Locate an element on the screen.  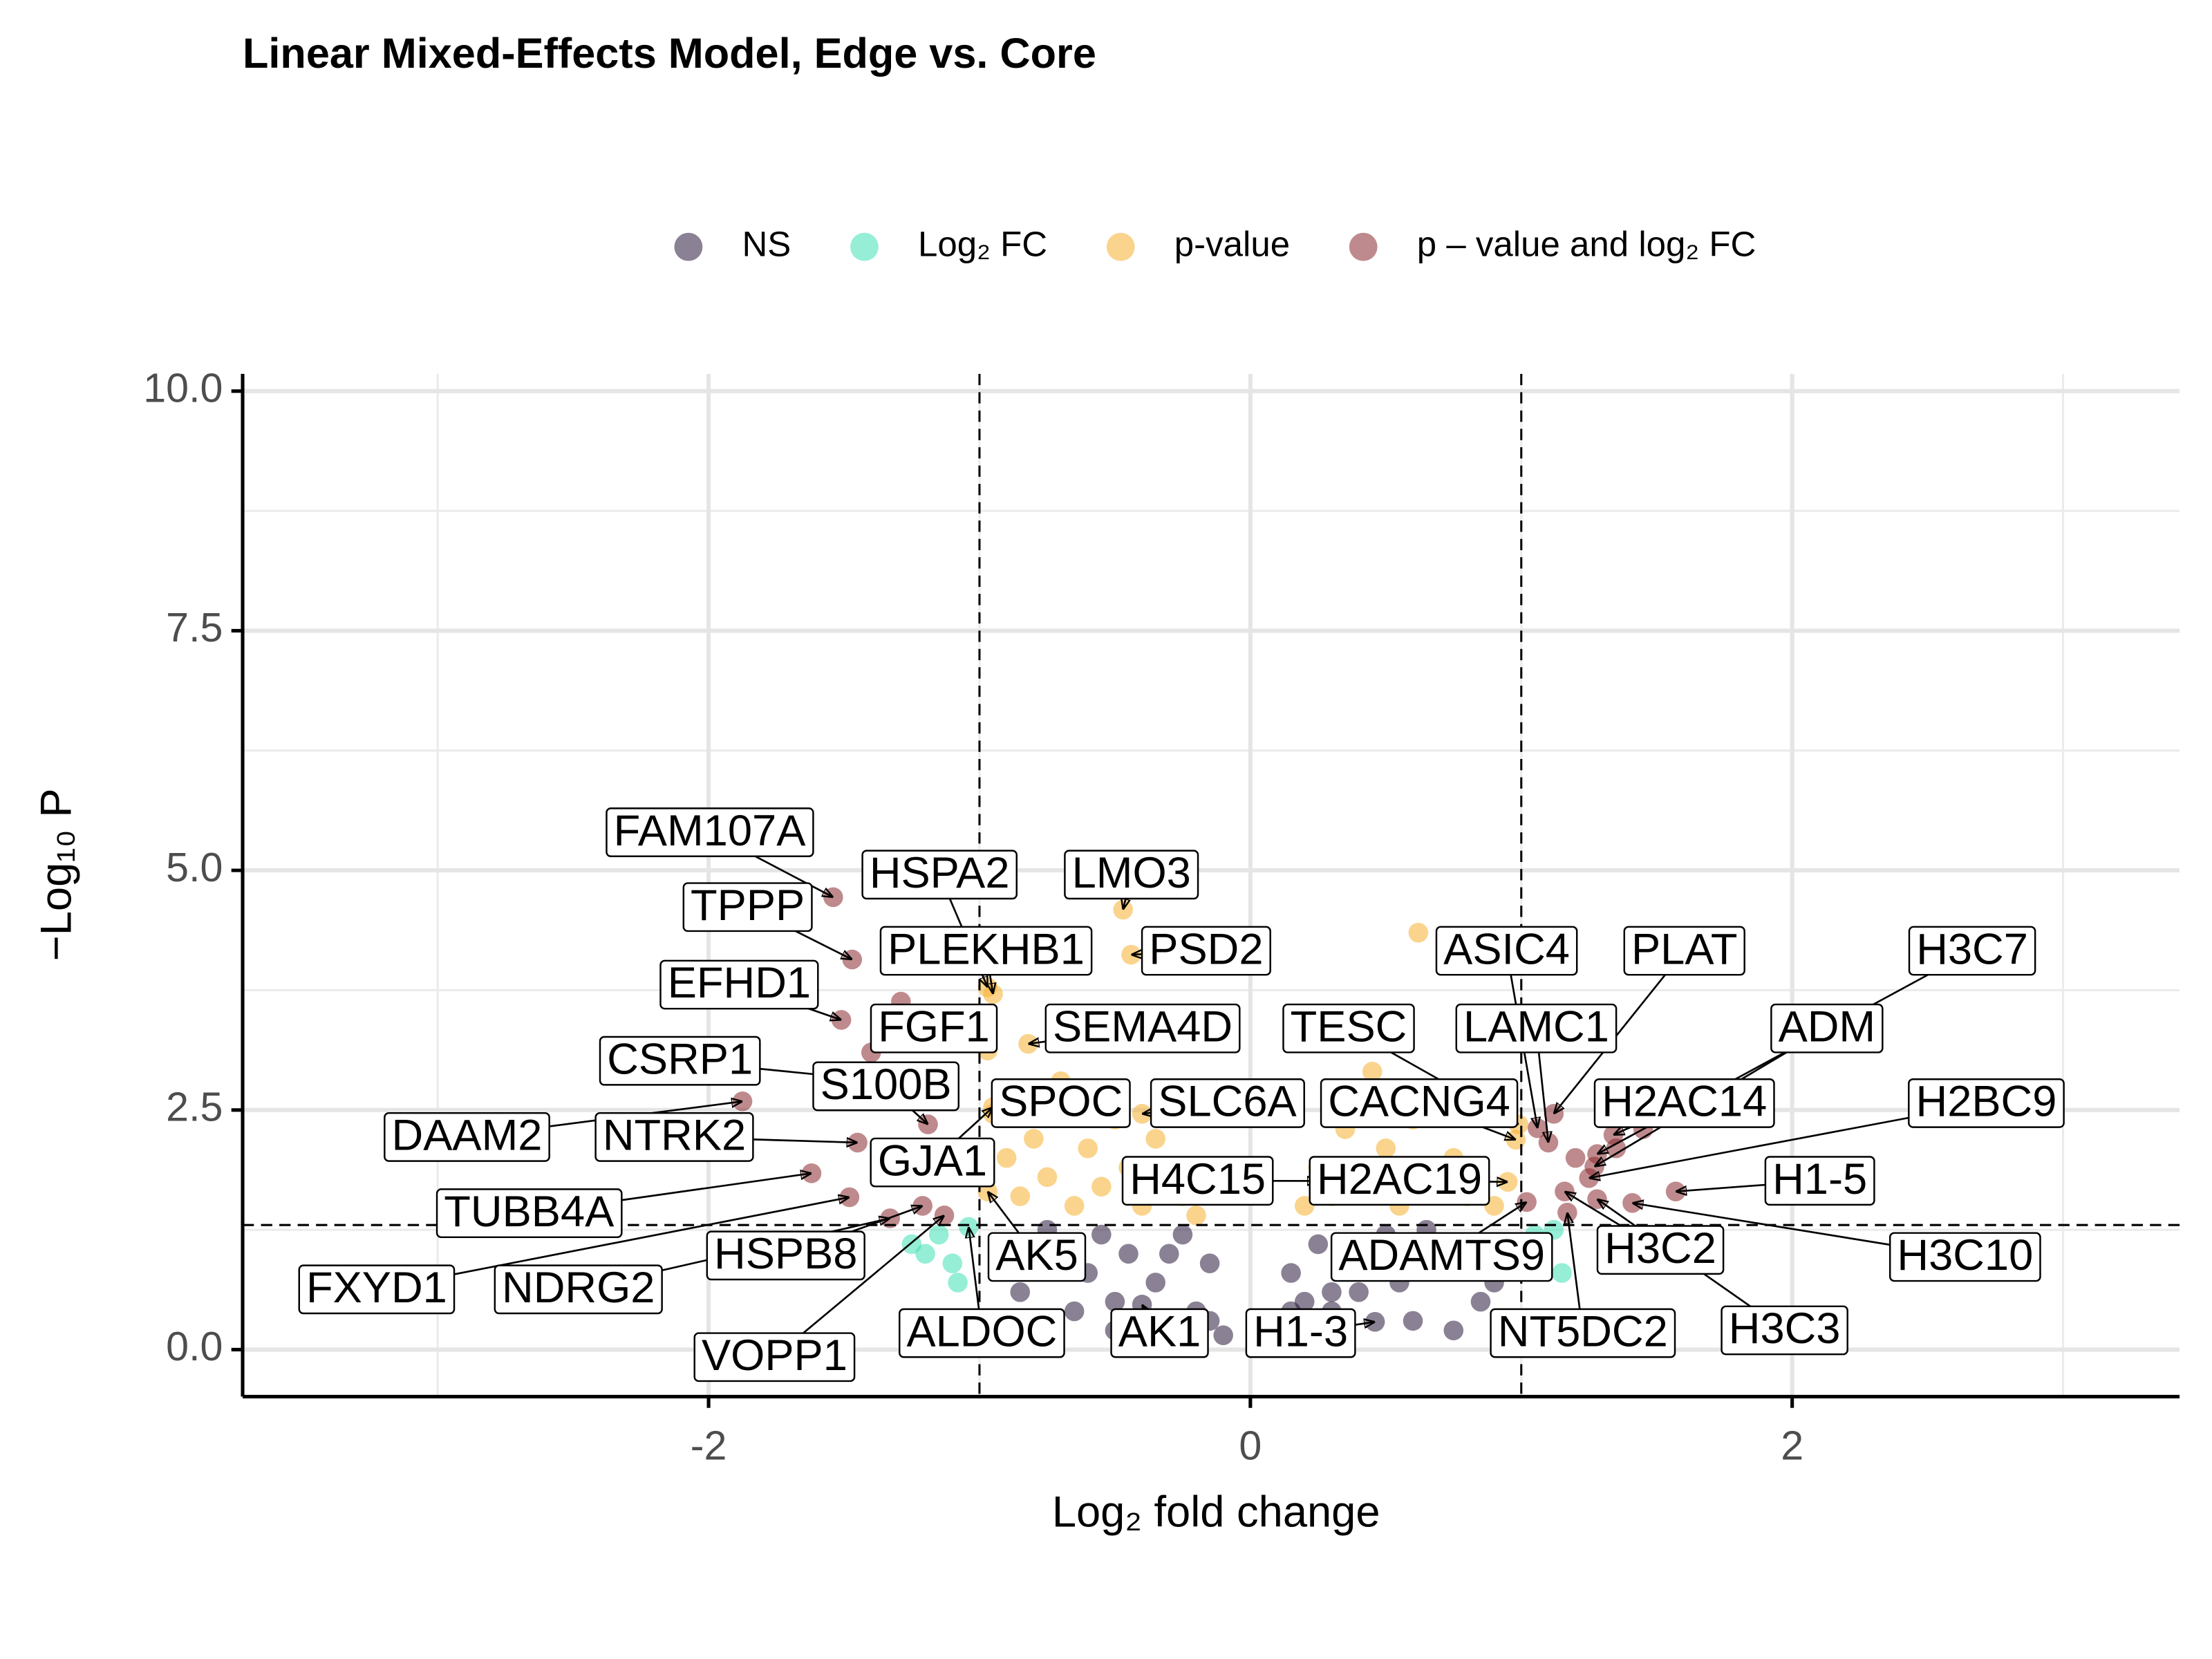
point-label: ALDOC is located at coordinates (982, 1332).